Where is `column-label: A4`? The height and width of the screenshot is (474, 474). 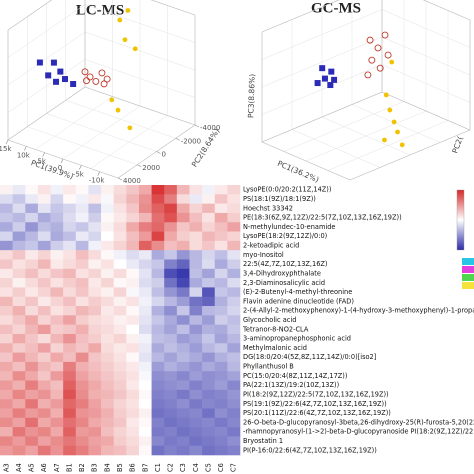 column-label: A4 is located at coordinates (19, 467).